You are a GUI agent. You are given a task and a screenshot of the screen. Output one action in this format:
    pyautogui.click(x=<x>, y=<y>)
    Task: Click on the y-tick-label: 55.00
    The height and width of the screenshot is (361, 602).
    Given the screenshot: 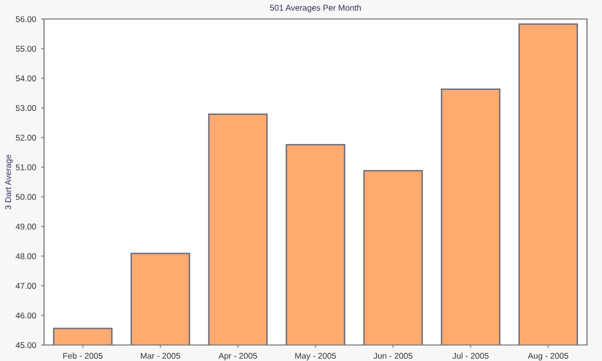 What is the action you would take?
    pyautogui.click(x=26, y=49)
    